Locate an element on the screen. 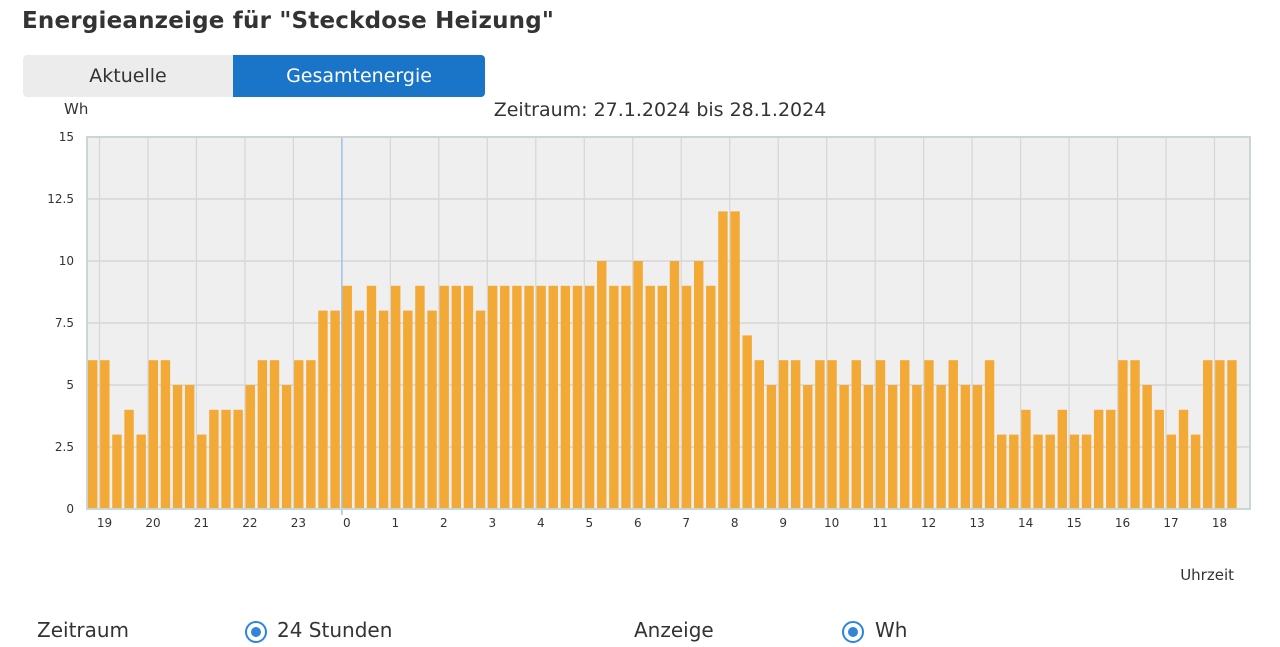  x-tick-label: 5 is located at coordinates (589, 523).